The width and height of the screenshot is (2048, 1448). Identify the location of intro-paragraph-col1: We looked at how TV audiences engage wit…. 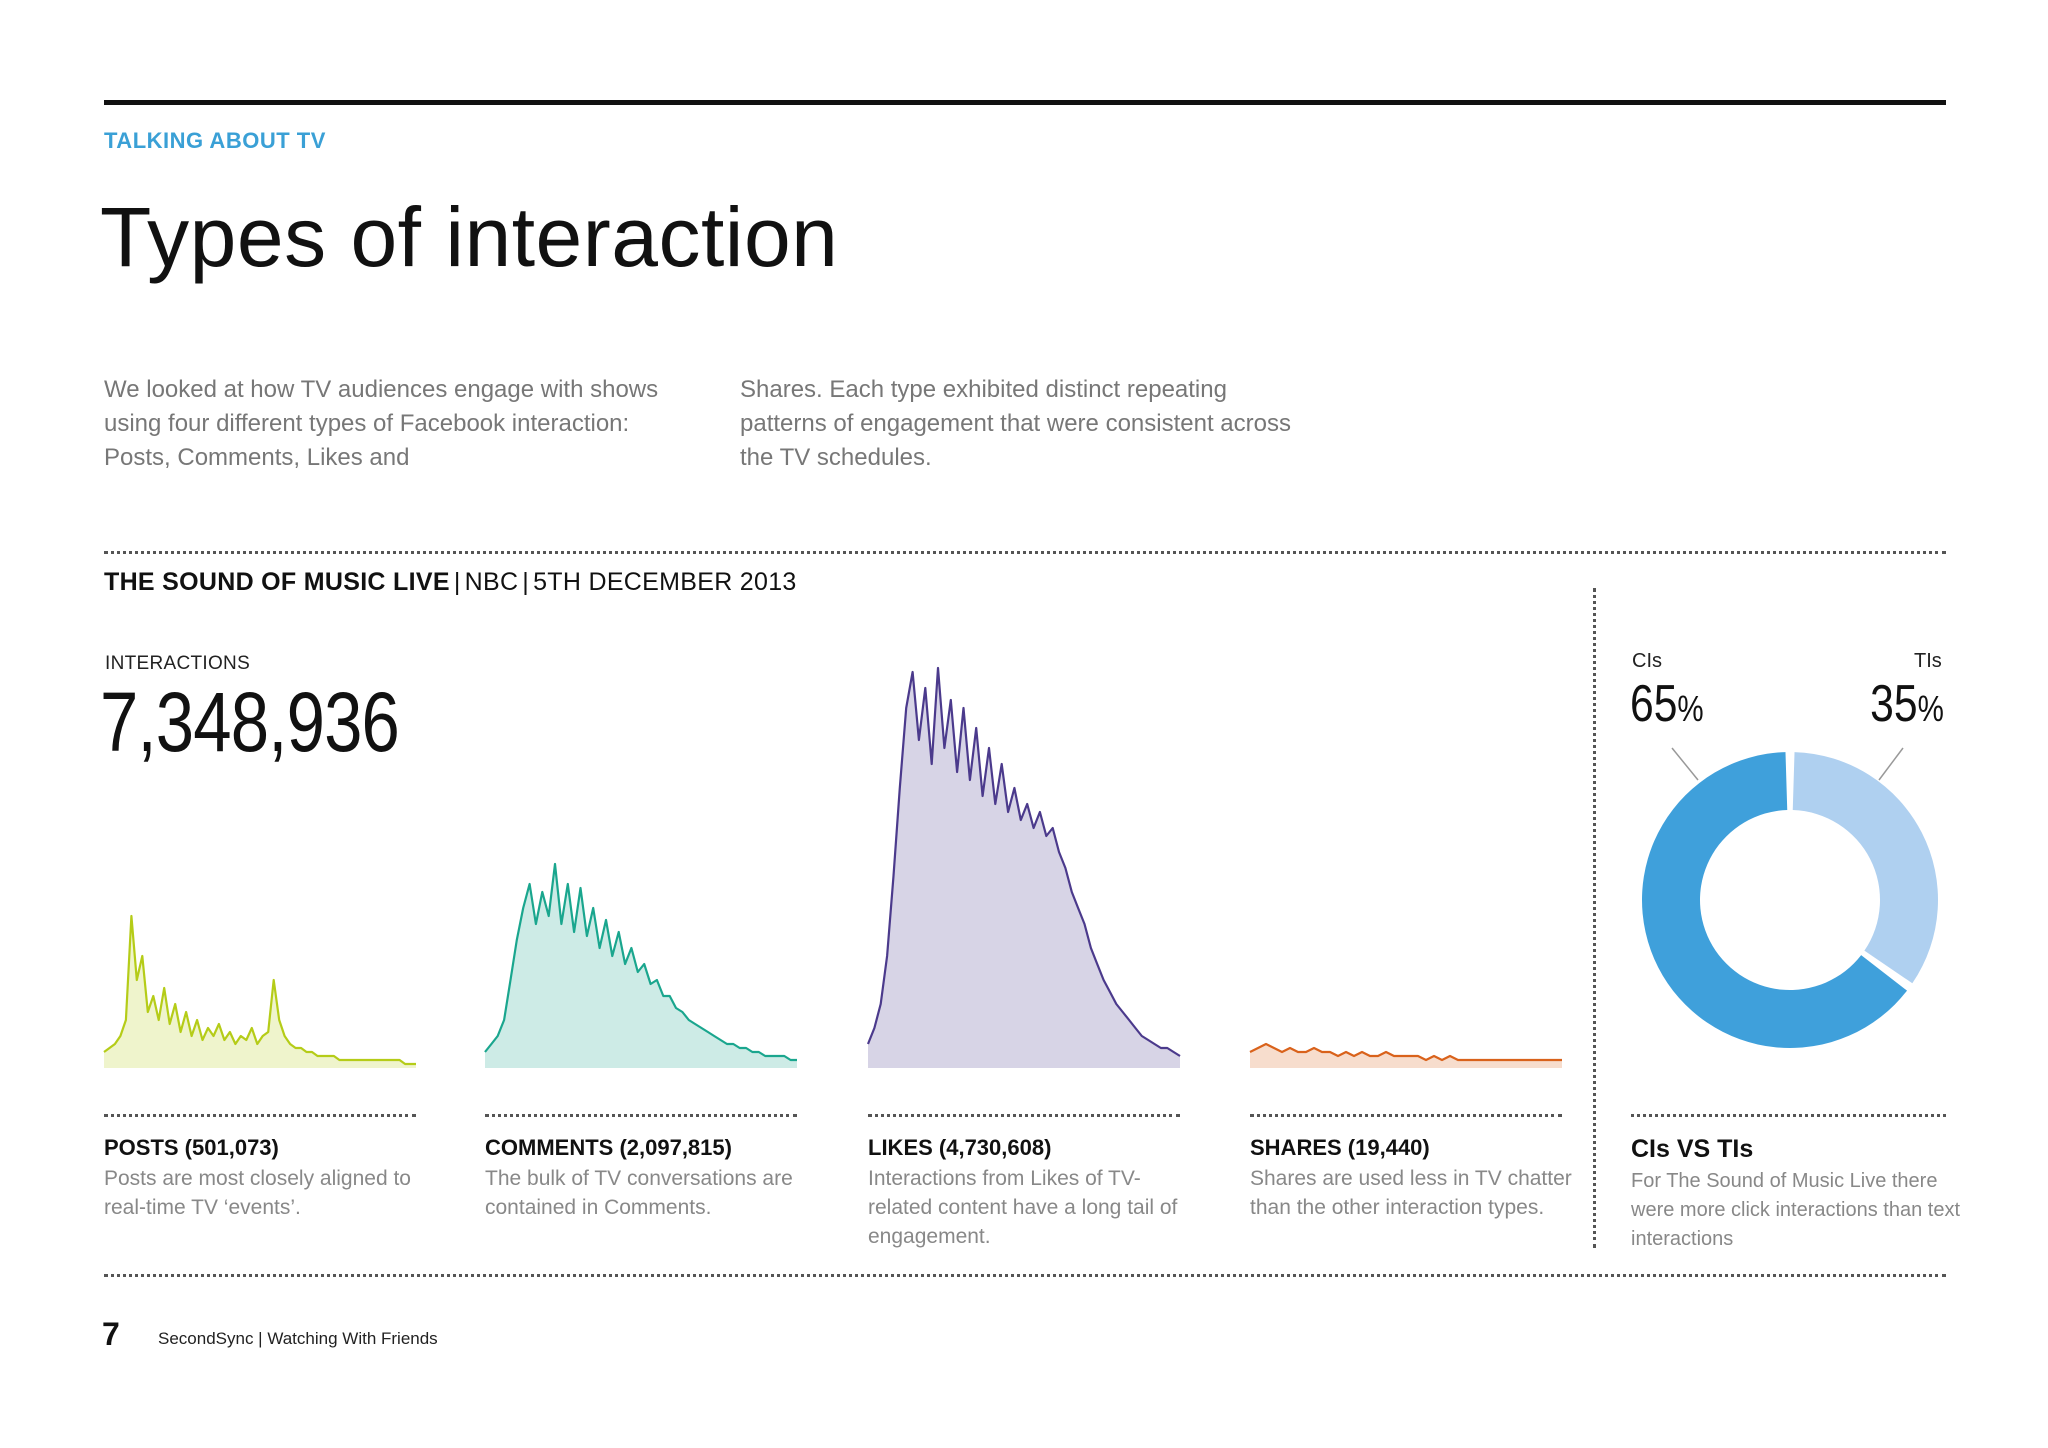
(381, 423).